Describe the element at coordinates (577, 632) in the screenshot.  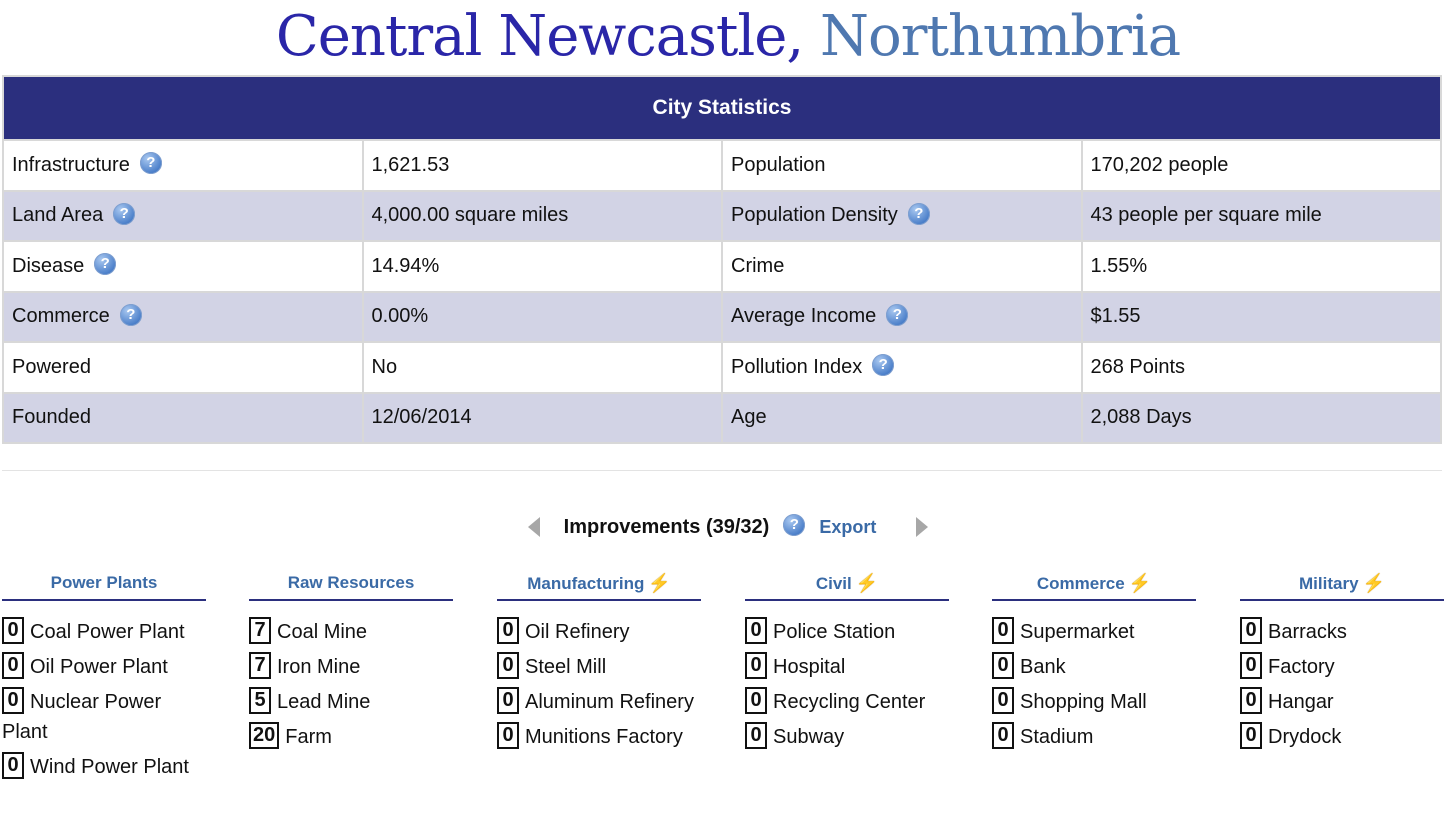
I see `item-name: Oil Refinery` at that location.